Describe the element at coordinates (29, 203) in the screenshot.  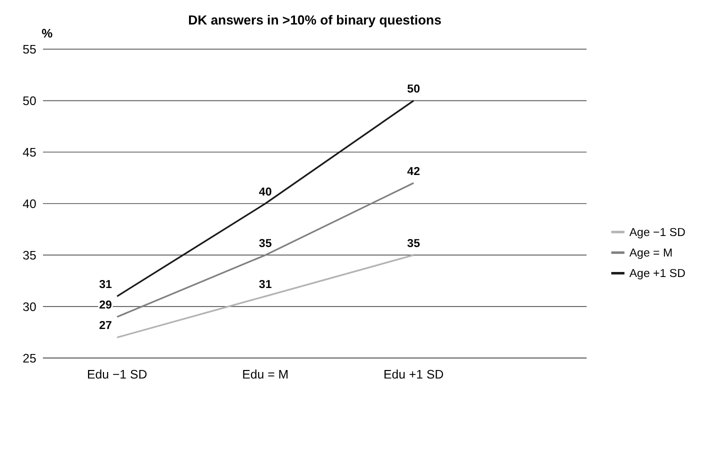
I see `y-tick-label: 40` at that location.